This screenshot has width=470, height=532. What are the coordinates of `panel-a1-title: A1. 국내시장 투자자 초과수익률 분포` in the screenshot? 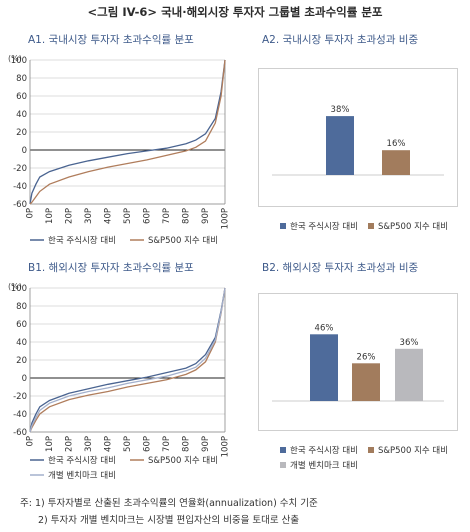 It's located at (111, 40).